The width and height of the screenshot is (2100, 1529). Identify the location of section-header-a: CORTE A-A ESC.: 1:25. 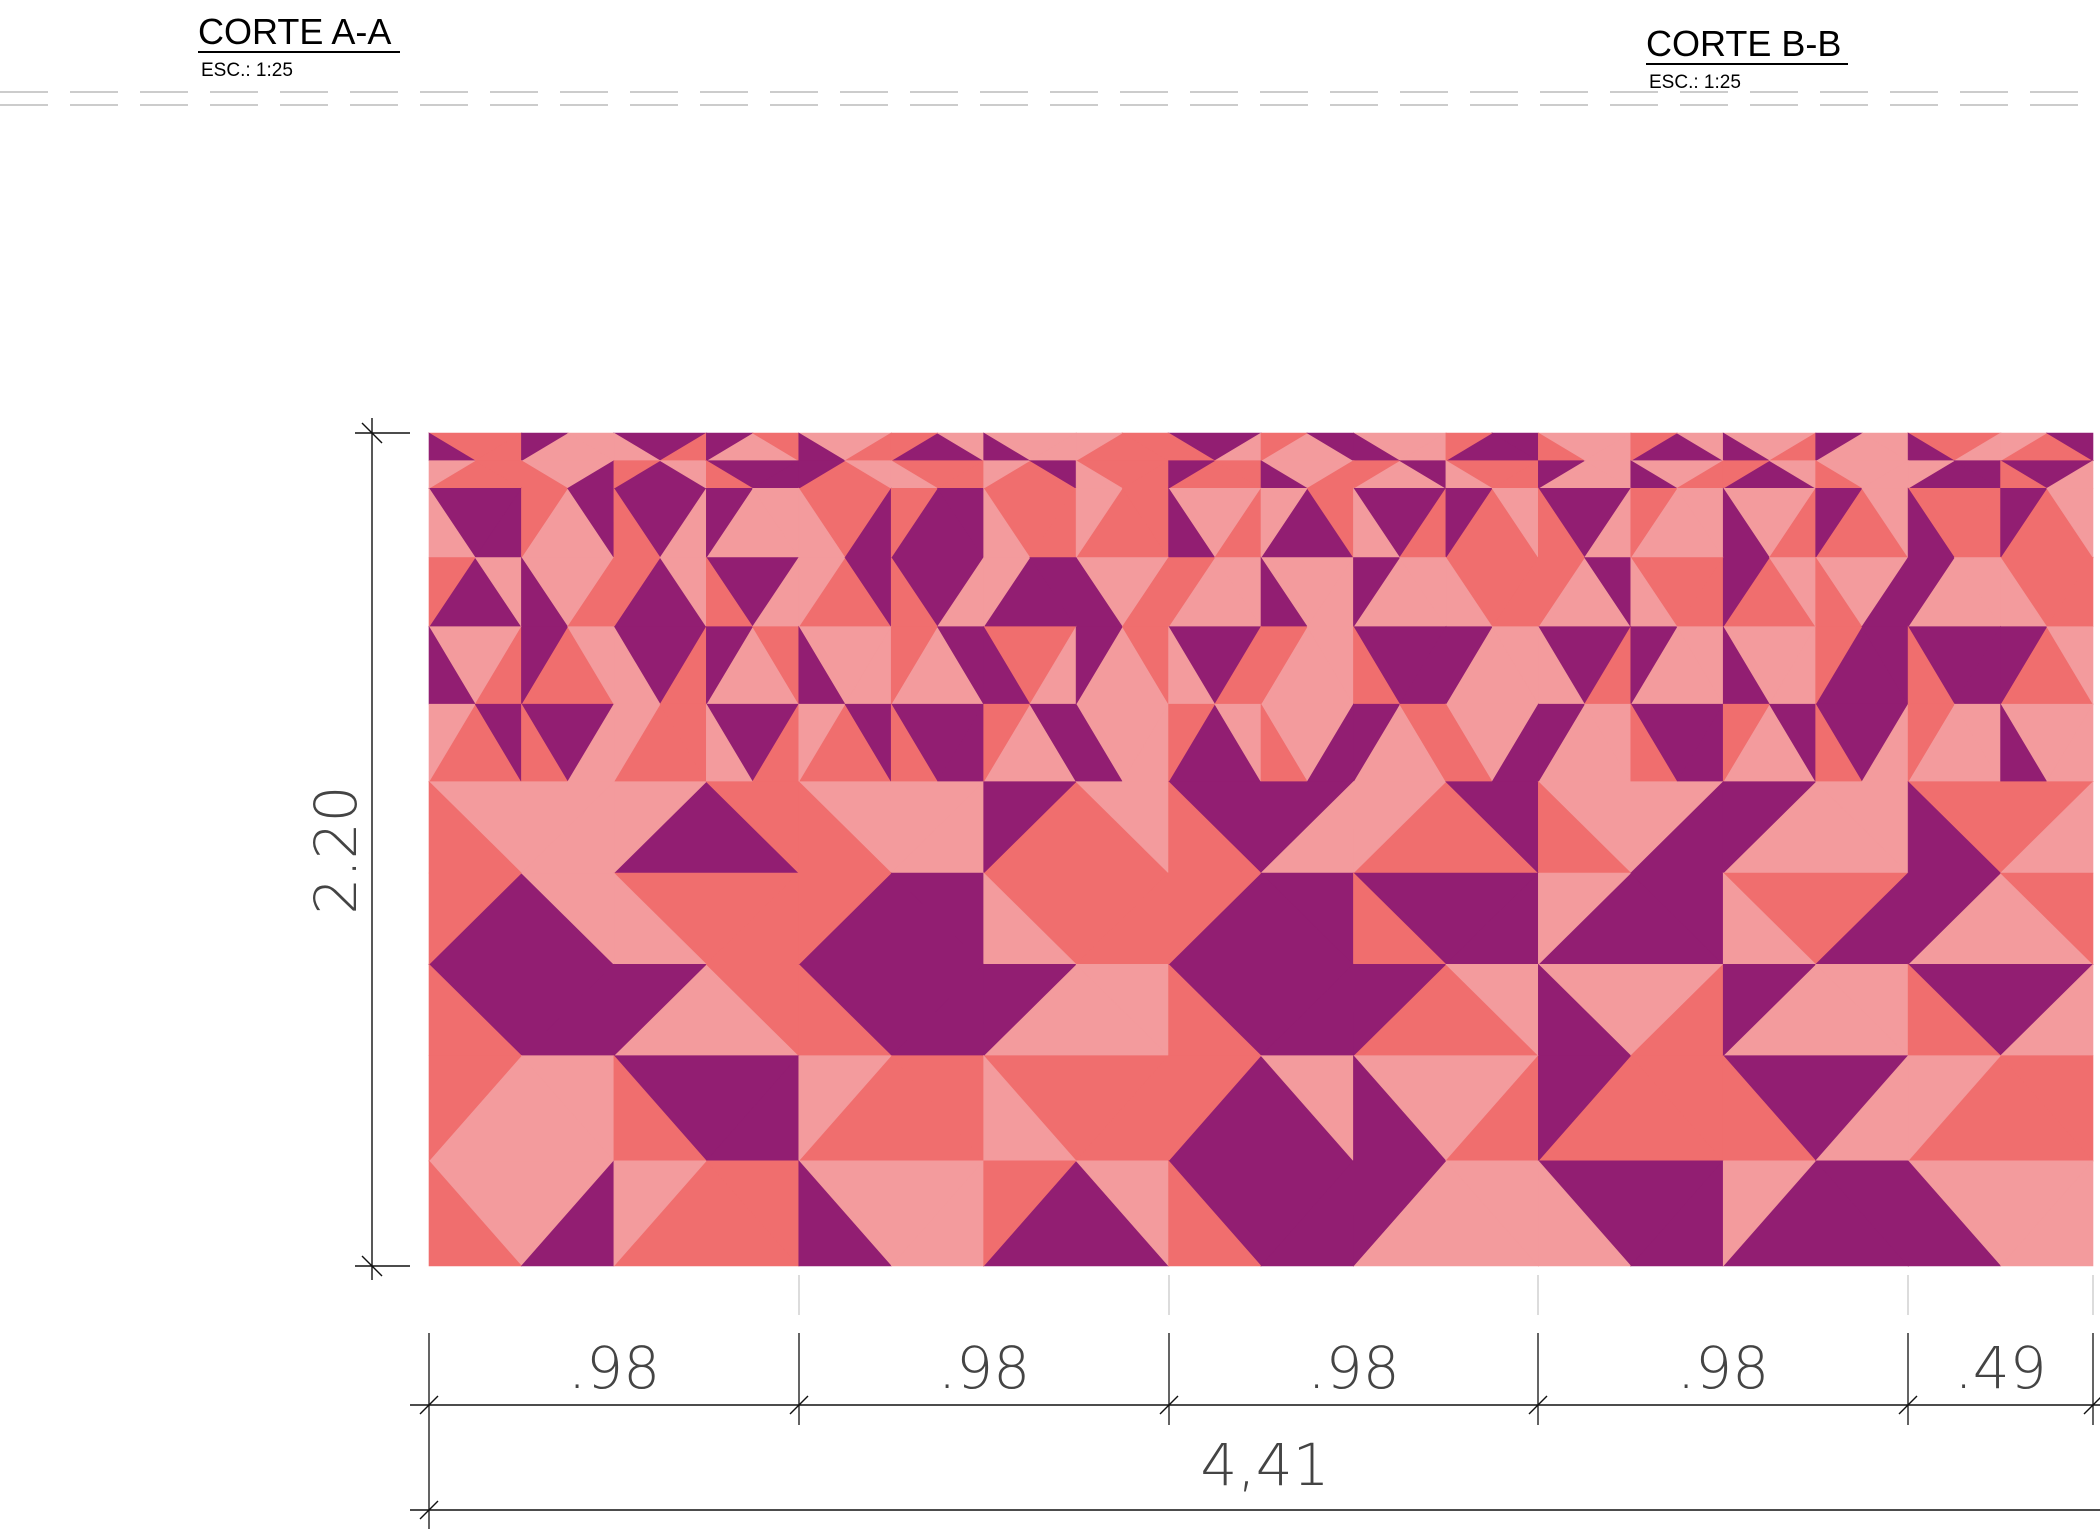
(299, 46).